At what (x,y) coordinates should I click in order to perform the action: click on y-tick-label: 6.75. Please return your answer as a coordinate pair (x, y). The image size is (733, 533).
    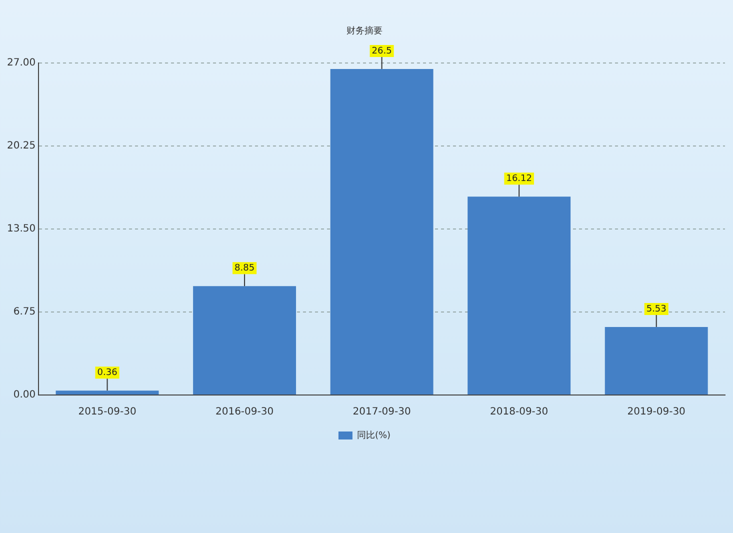
    Looking at the image, I should click on (24, 312).